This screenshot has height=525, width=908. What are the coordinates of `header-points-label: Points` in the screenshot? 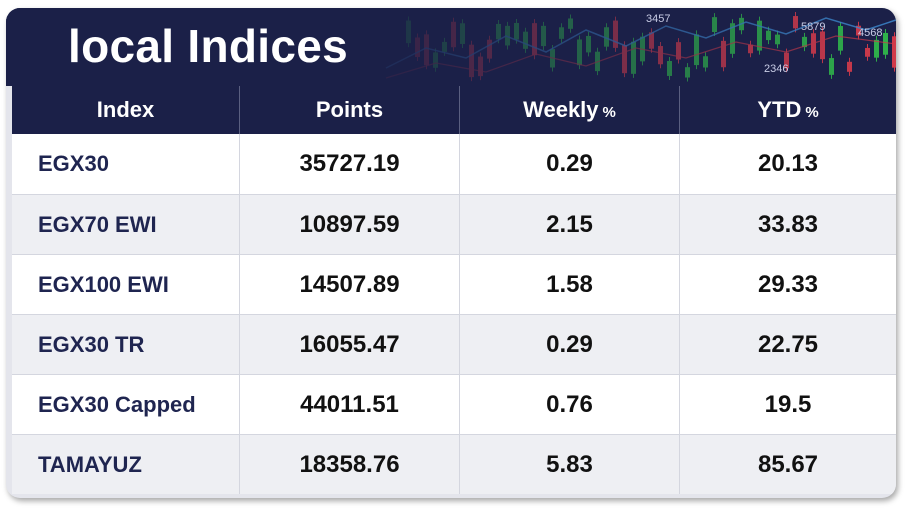 It's located at (349, 109).